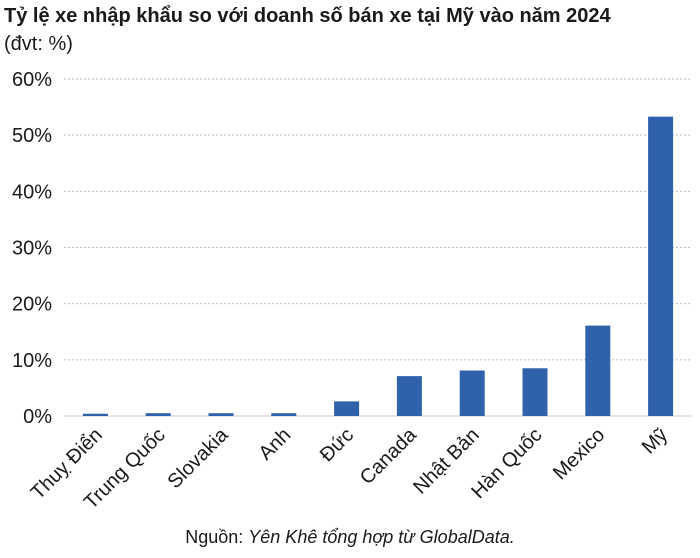 The width and height of the screenshot is (700, 558). I want to click on source-prefix: Nguồn:, so click(217, 537).